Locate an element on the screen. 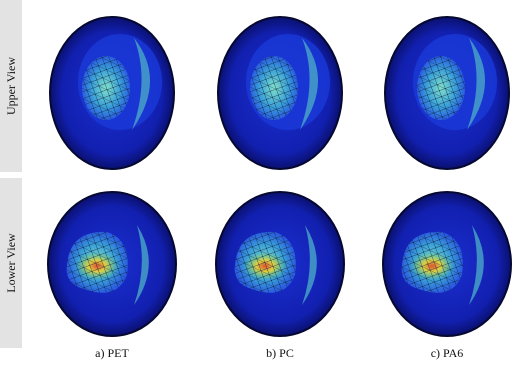 The height and width of the screenshot is (376, 524). row-label: Lower View is located at coordinates (11, 263).